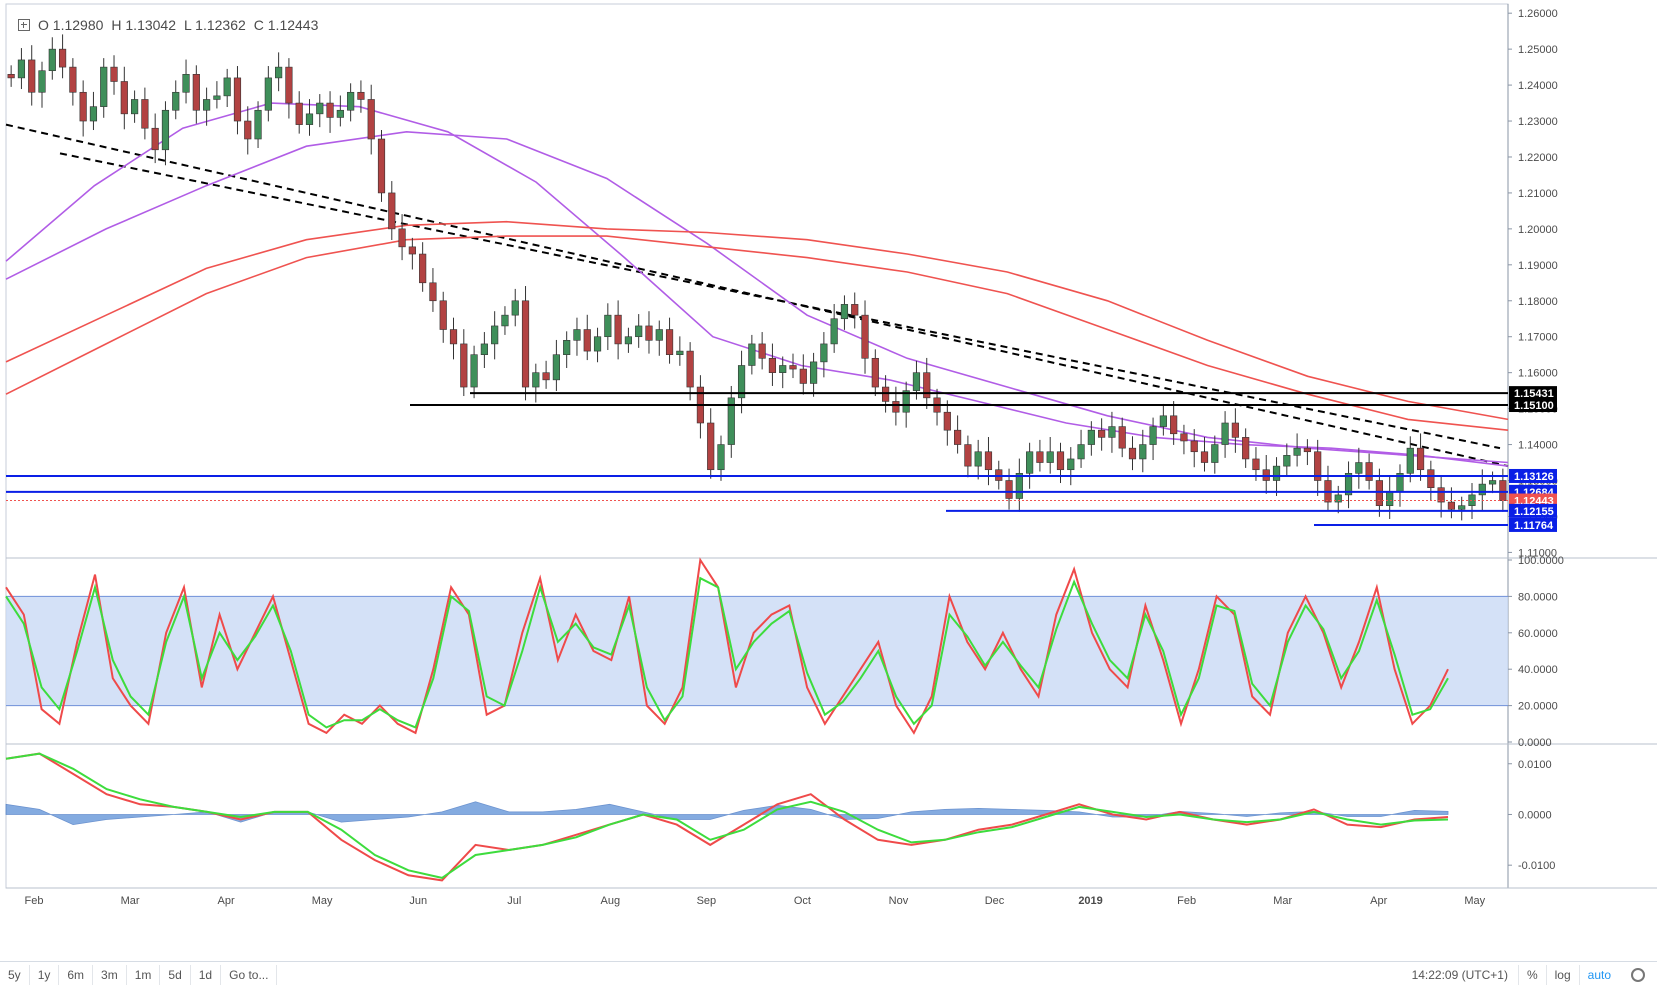 This screenshot has height=988, width=1657. I want to click on percent-toggle: %, so click(1531, 975).